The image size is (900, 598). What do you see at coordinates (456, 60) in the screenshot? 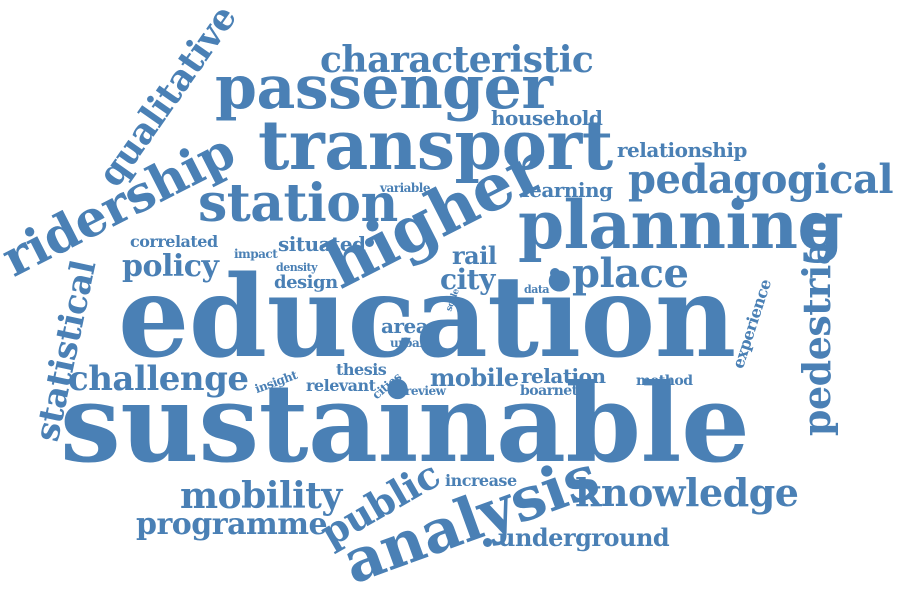
I see `word-characteristic: characteristic` at bounding box center [456, 60].